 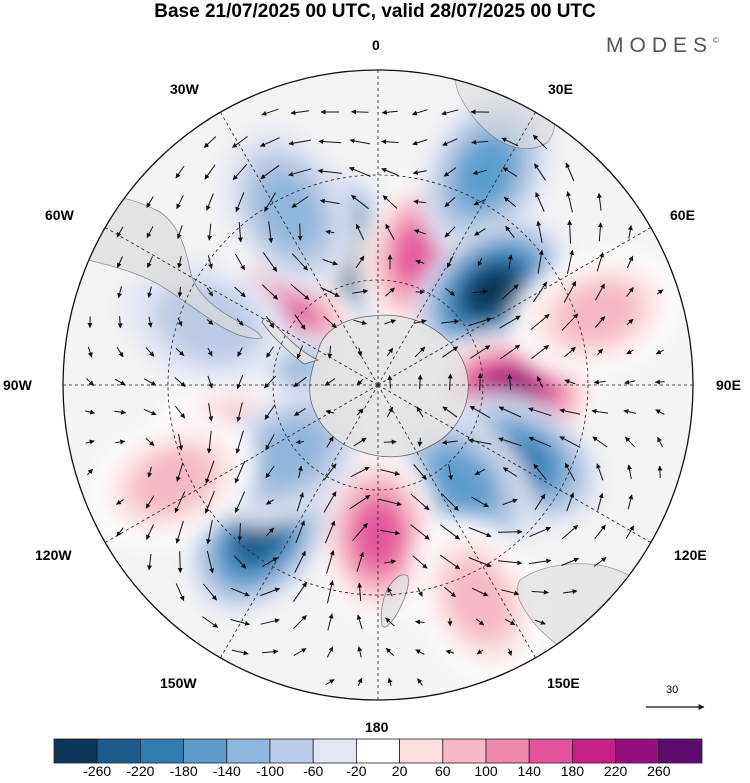 What do you see at coordinates (184, 89) in the screenshot?
I see `label-lon-30w: 30W` at bounding box center [184, 89].